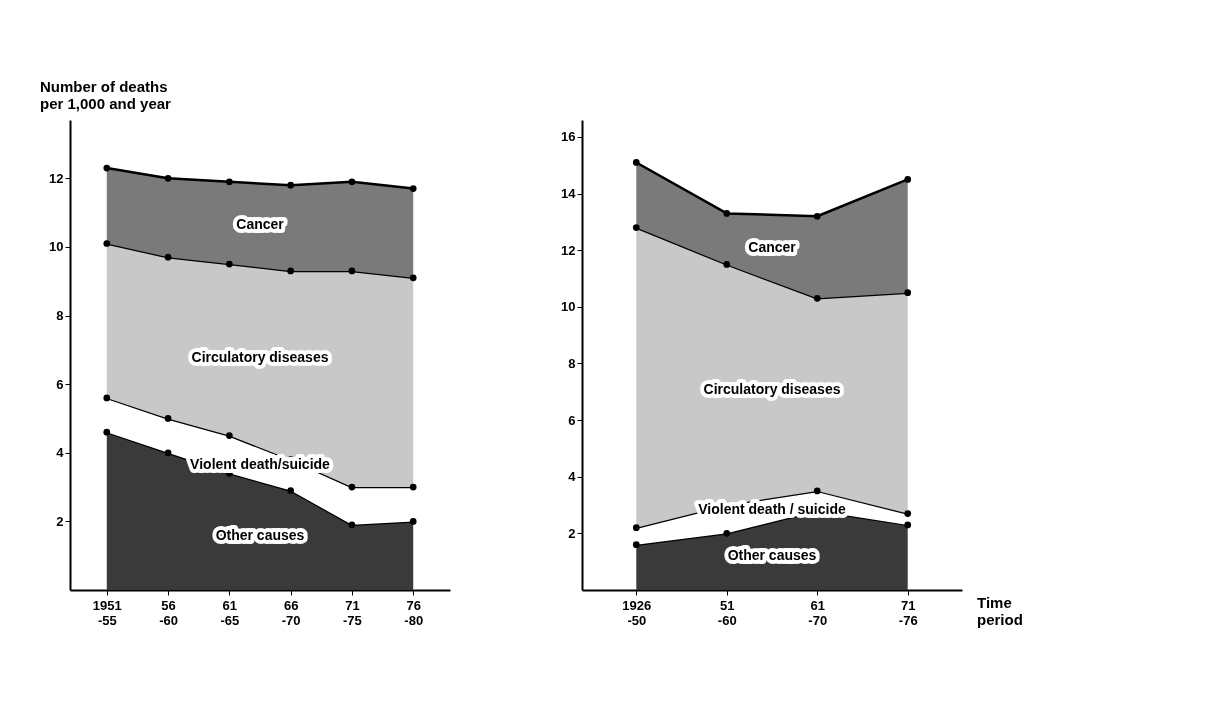  Describe the element at coordinates (637, 612) in the screenshot. I see `x-tick-label: 1926 -50` at that location.